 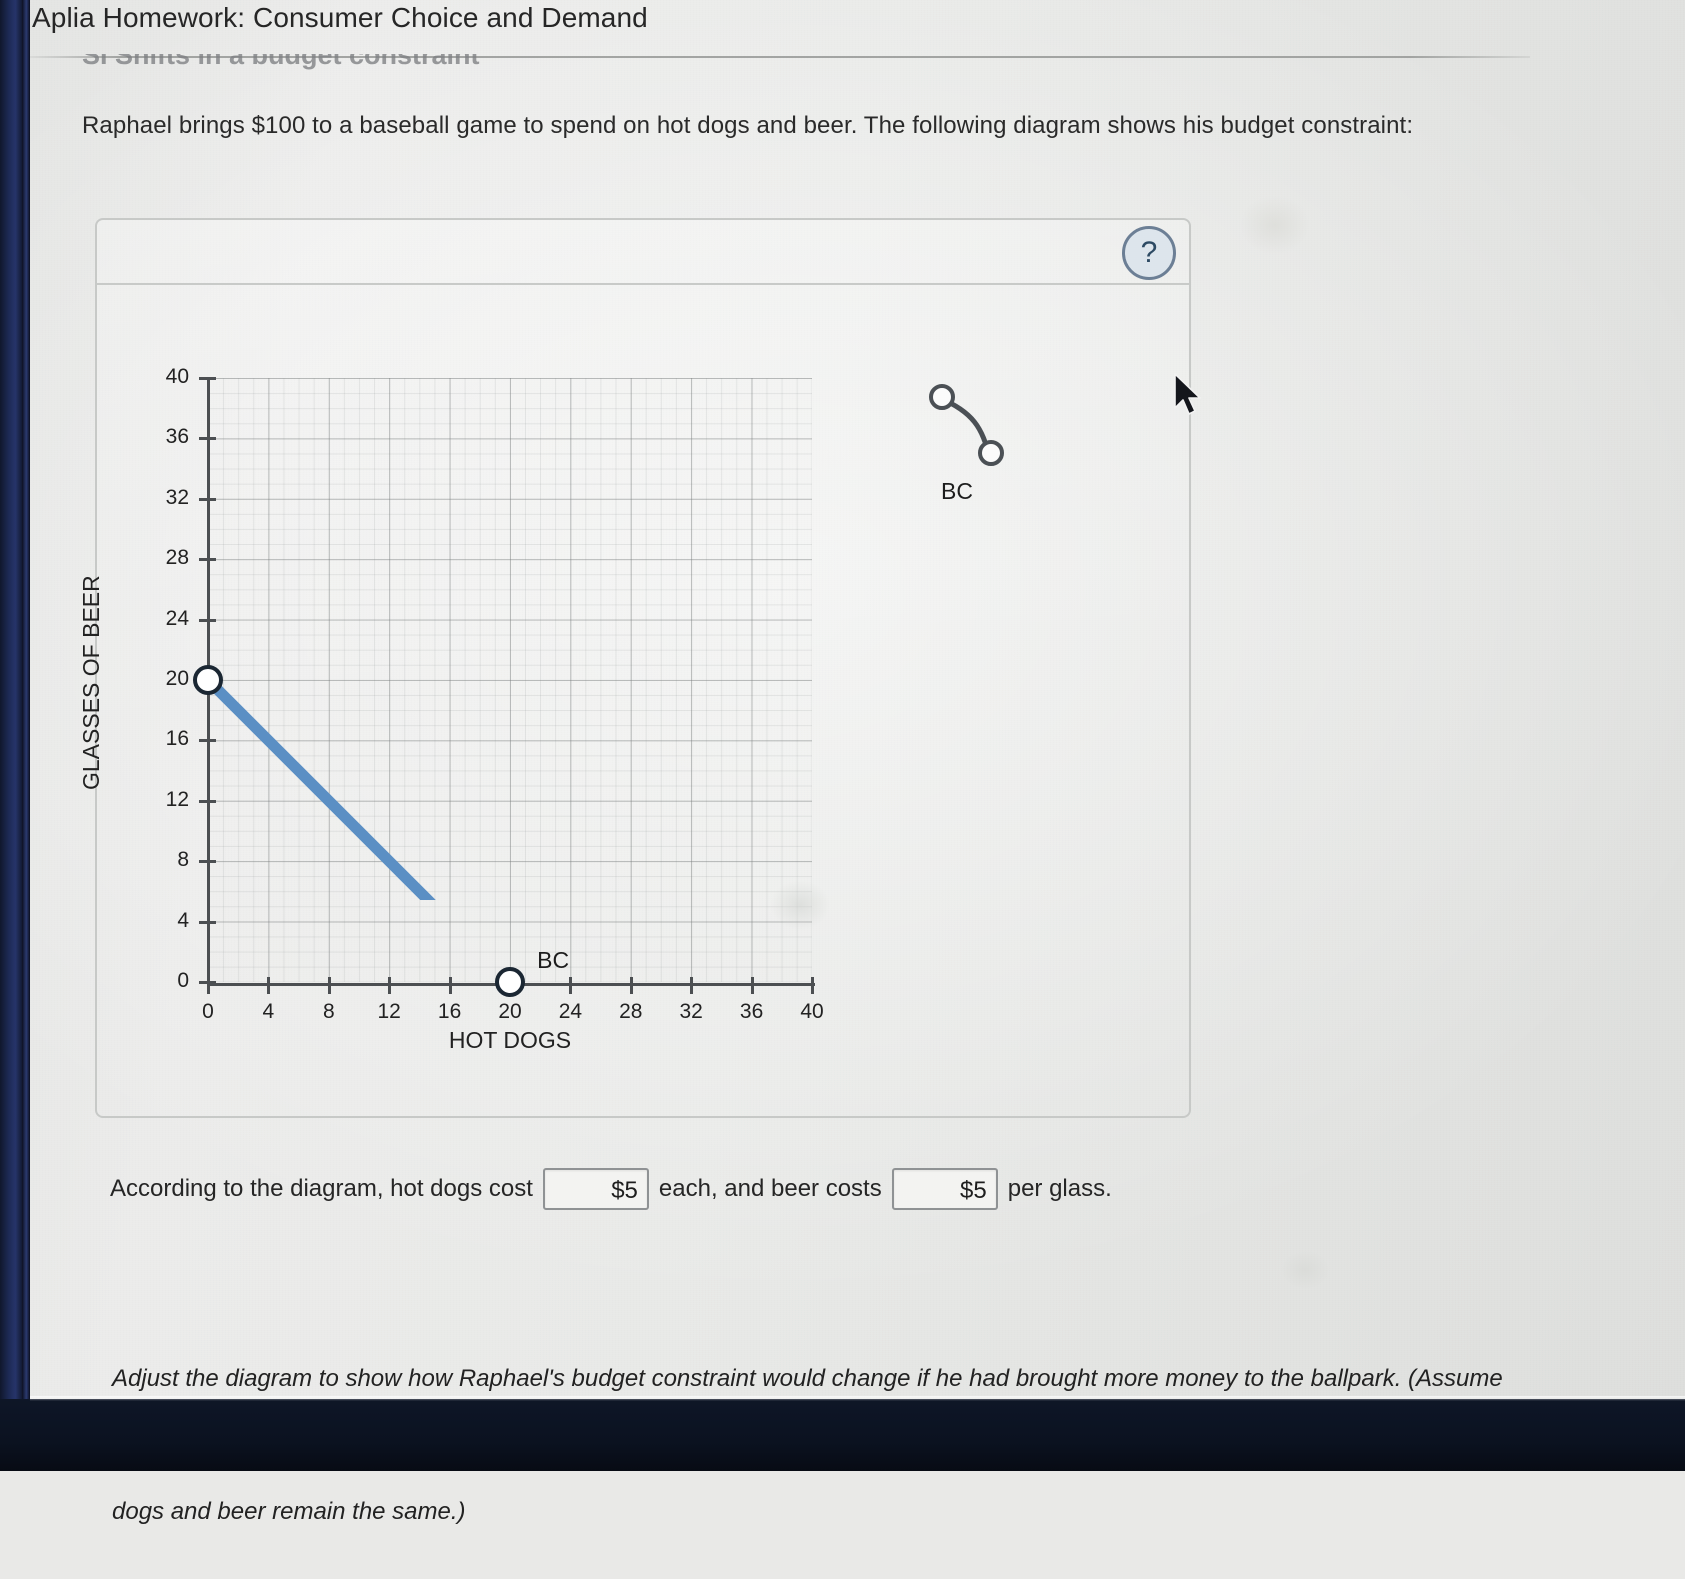 What do you see at coordinates (268, 1011) in the screenshot?
I see `x-tick-label: 4` at bounding box center [268, 1011].